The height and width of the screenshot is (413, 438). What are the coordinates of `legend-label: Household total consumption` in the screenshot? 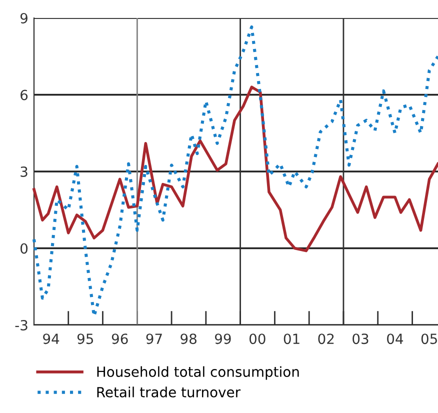 It's located at (198, 373).